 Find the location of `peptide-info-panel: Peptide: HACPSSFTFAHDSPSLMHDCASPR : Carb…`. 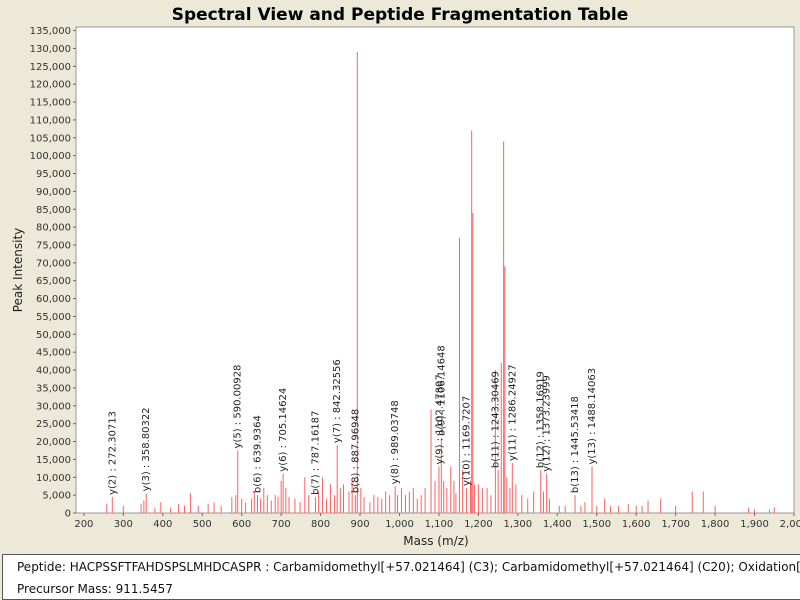

peptide-info-panel: Peptide: HACPSSFTFAHDSPSLMHDCASPR : Carb… is located at coordinates (401, 577).